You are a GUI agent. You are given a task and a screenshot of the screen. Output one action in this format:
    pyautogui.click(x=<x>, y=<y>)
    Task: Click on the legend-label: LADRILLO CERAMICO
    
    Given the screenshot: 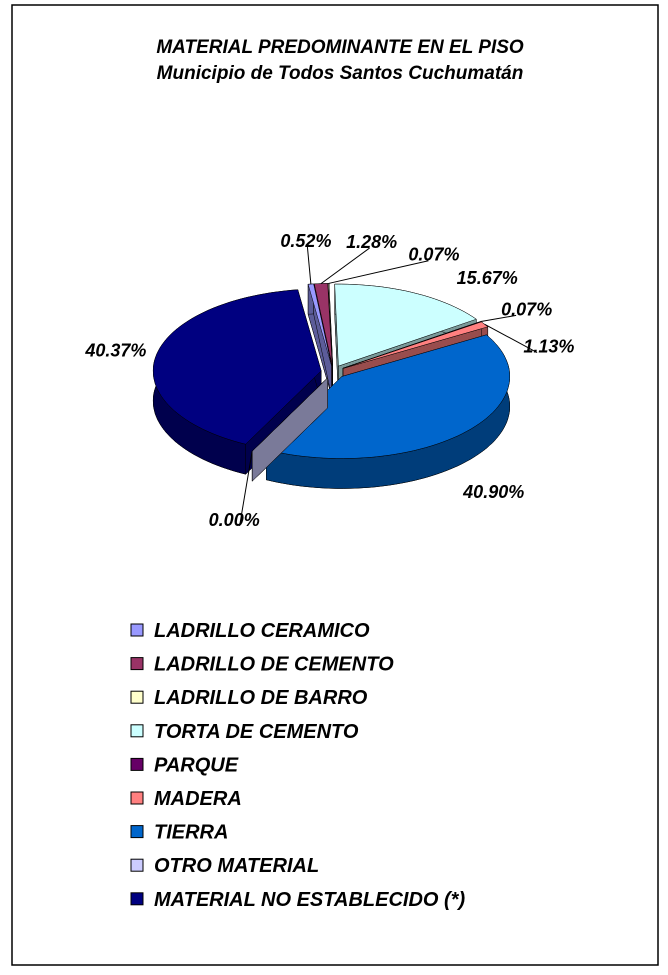 What is the action you would take?
    pyautogui.click(x=262, y=631)
    